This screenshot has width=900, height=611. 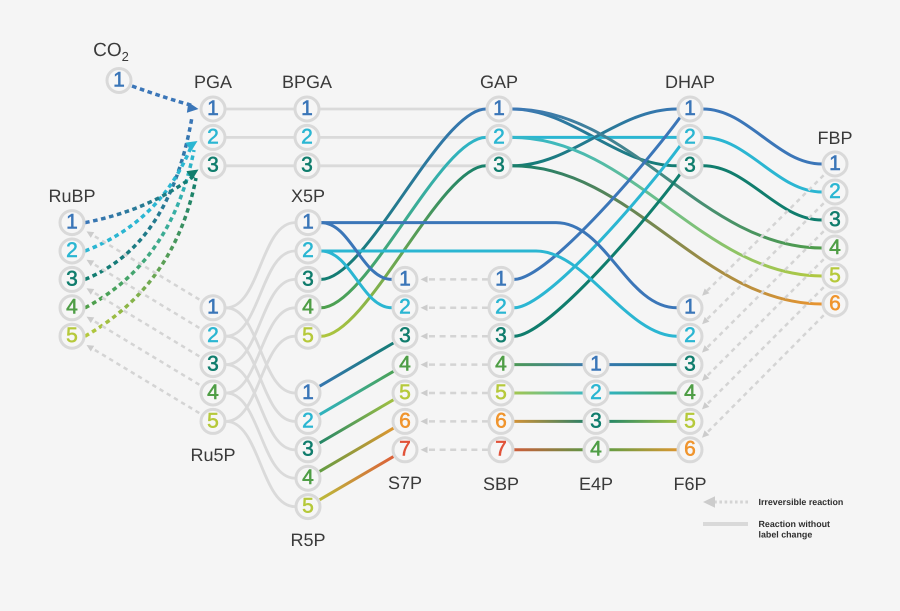 I want to click on svg-text: BPGA, so click(x=307, y=82).